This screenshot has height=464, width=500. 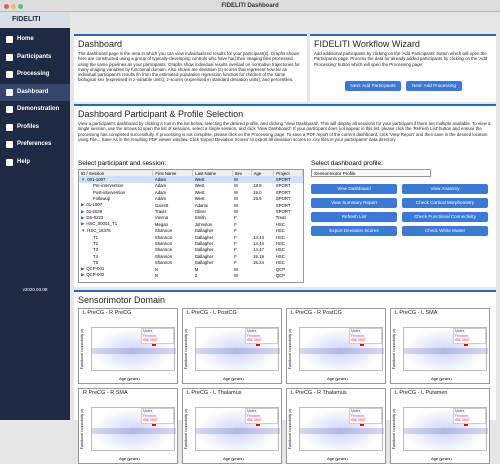 What do you see at coordinates (35, 162) in the screenshot?
I see `nav-item: Help` at bounding box center [35, 162].